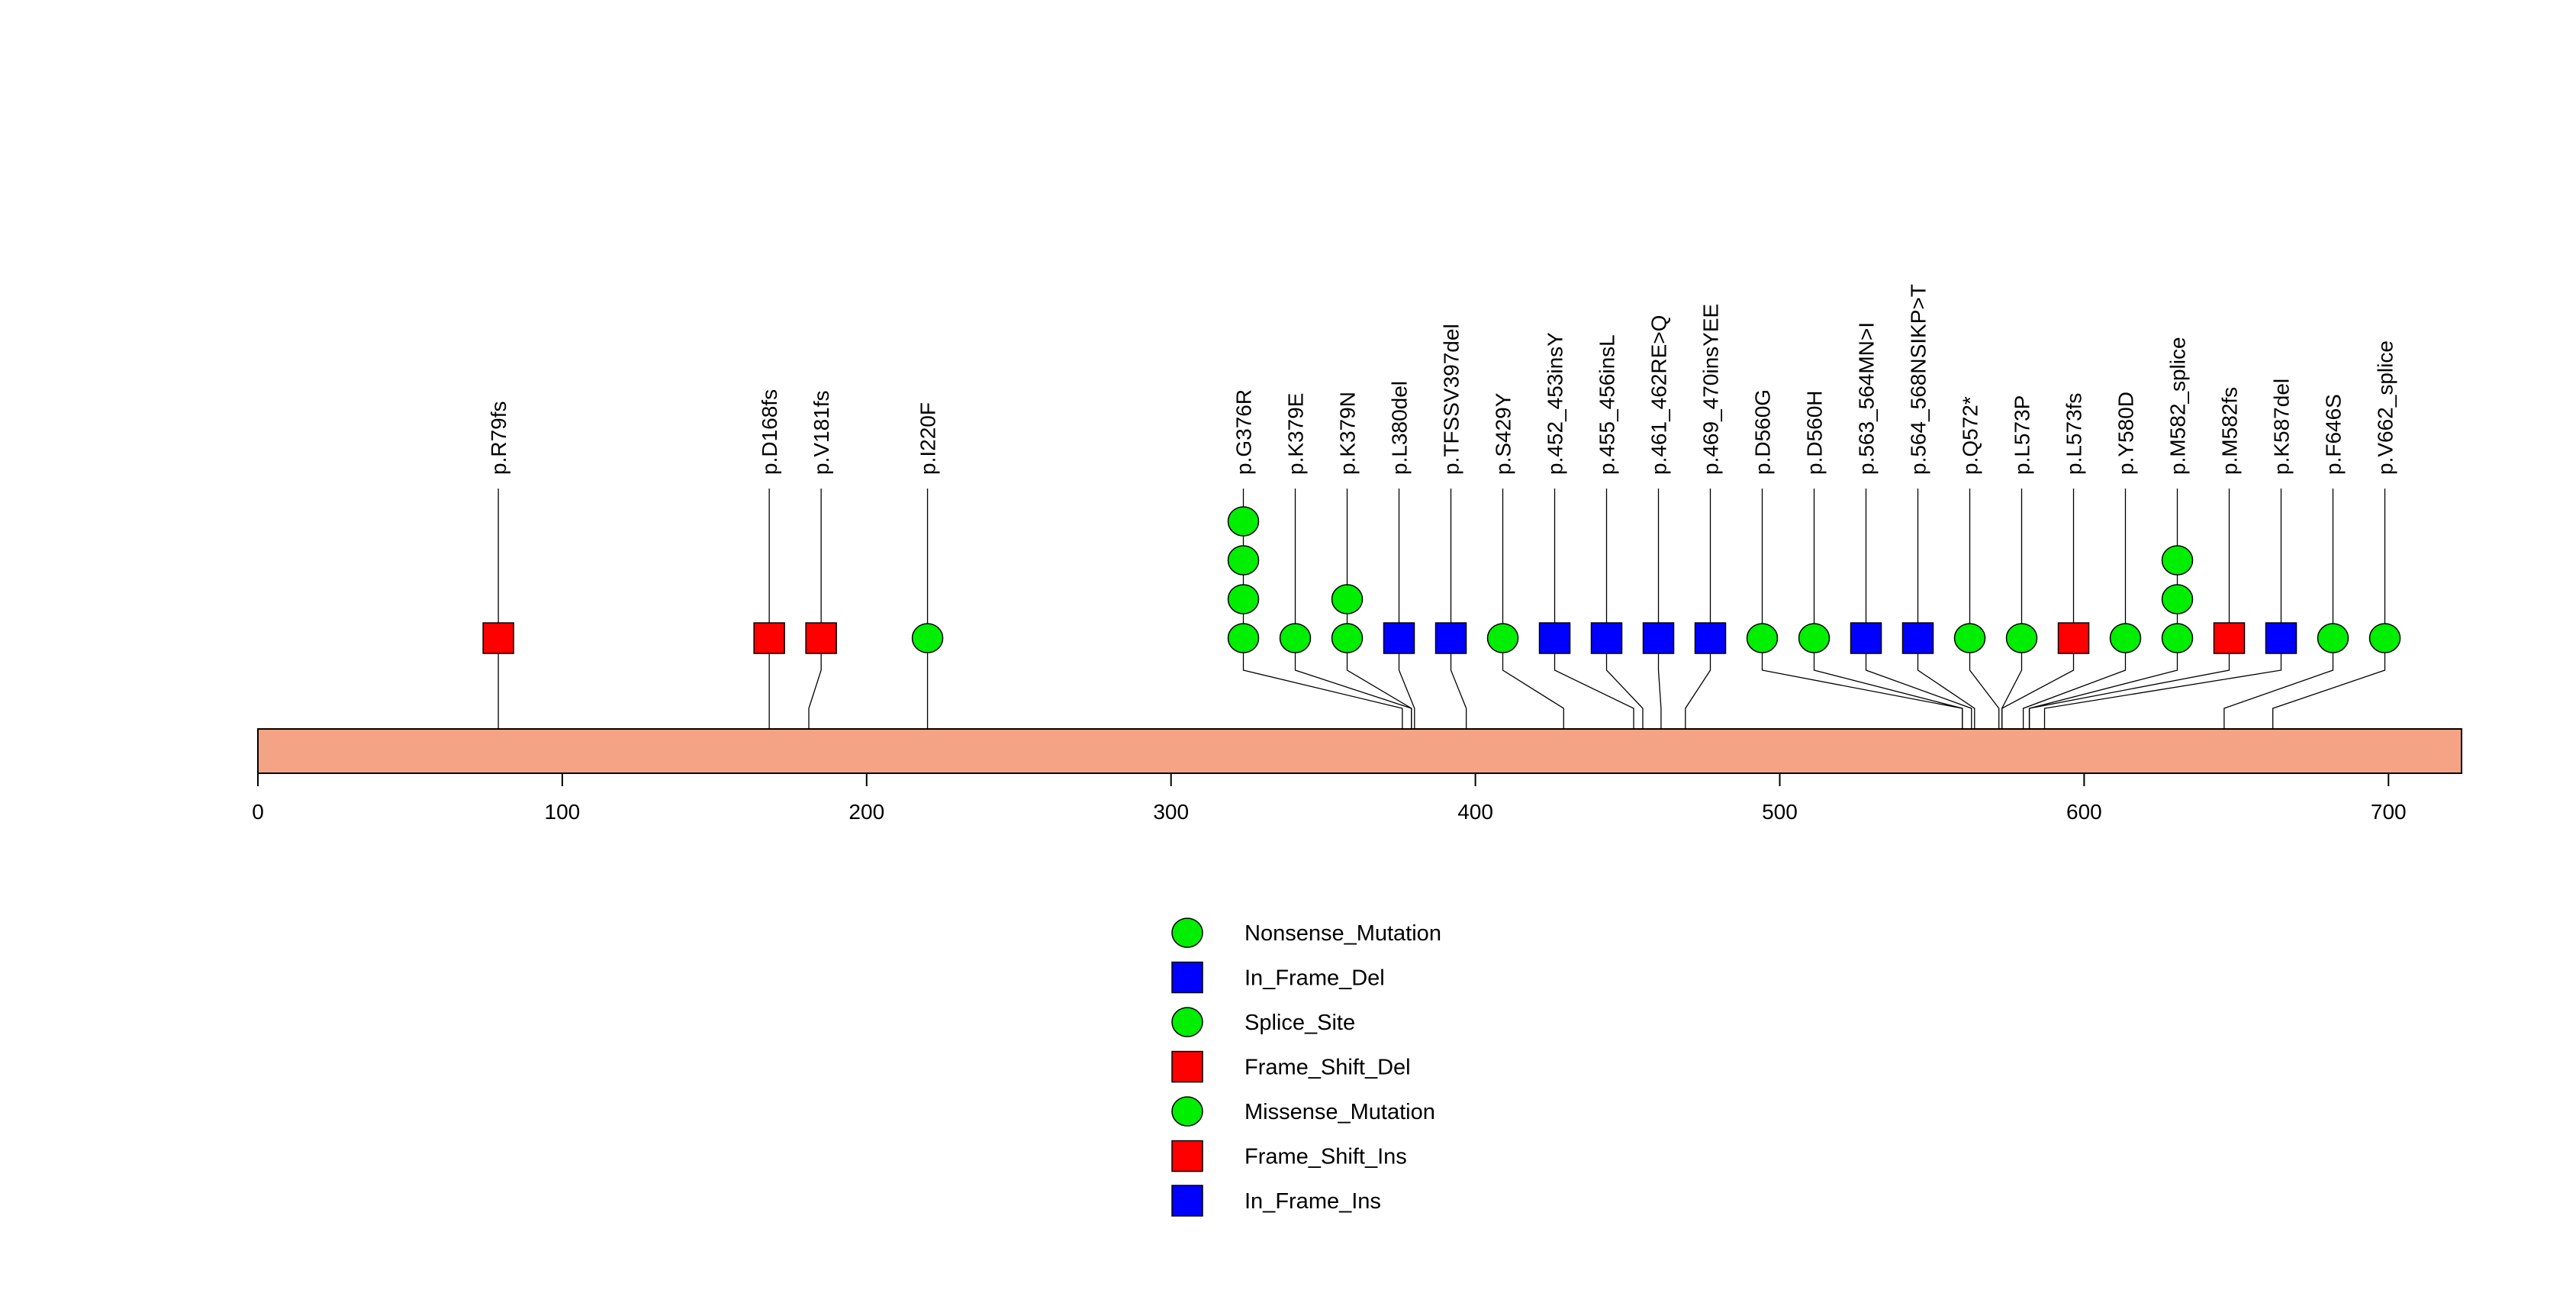  I want to click on legend-label: Frame_Shift_Del, so click(1328, 1068).